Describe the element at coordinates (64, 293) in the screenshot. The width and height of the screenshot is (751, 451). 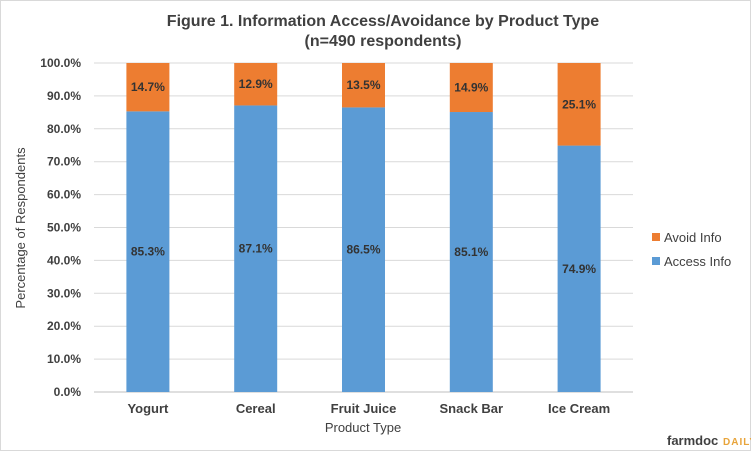
I see `y-tick-label: 30.0%` at that location.